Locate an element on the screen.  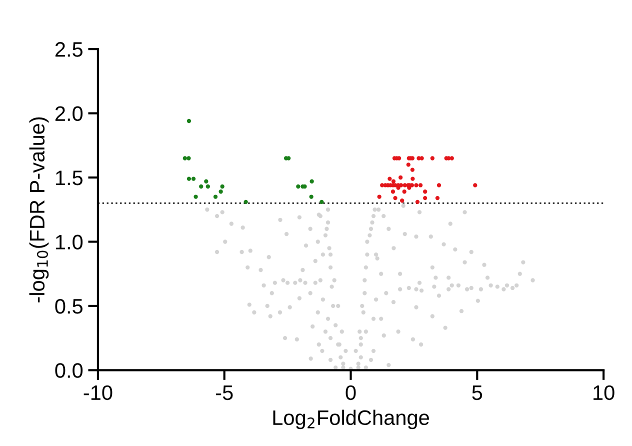
x-tick-label: -5 is located at coordinates (224, 393).